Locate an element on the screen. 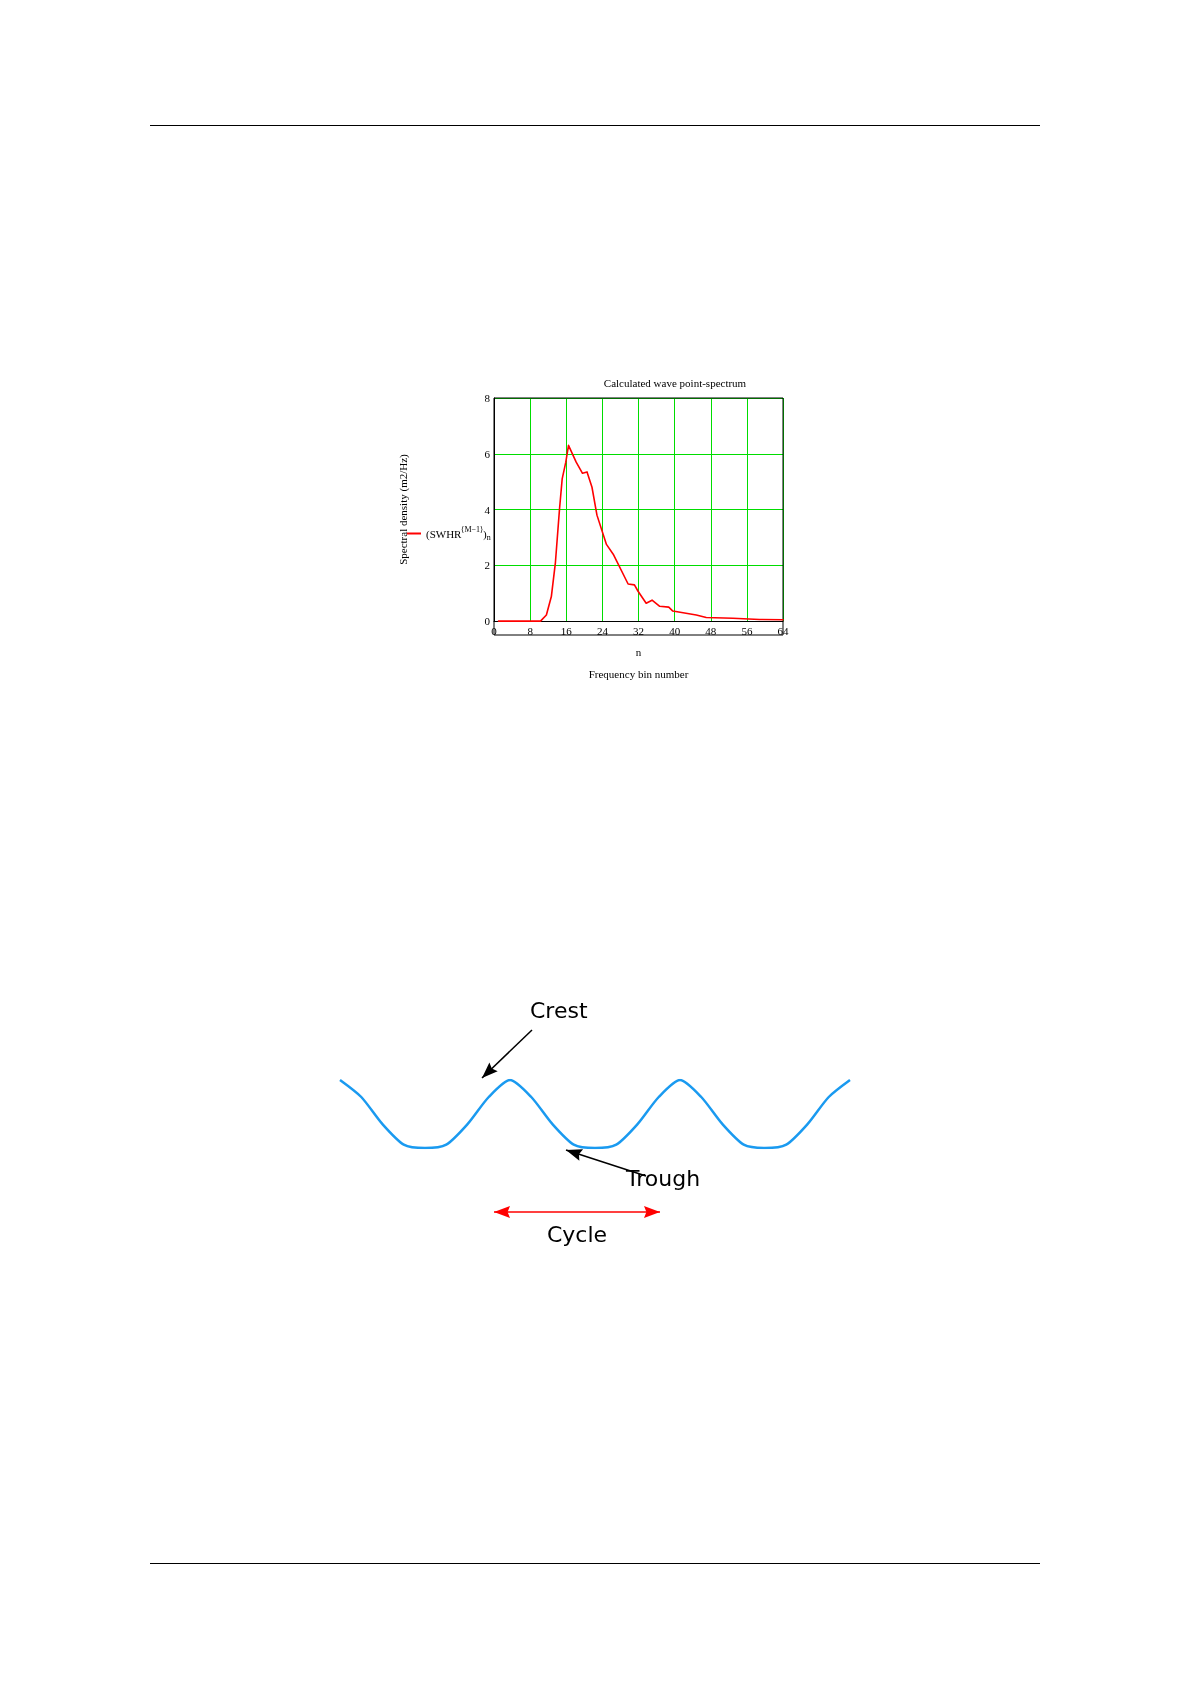 This screenshot has height=1685, width=1192. x-tick-label: 16 is located at coordinates (566, 630).